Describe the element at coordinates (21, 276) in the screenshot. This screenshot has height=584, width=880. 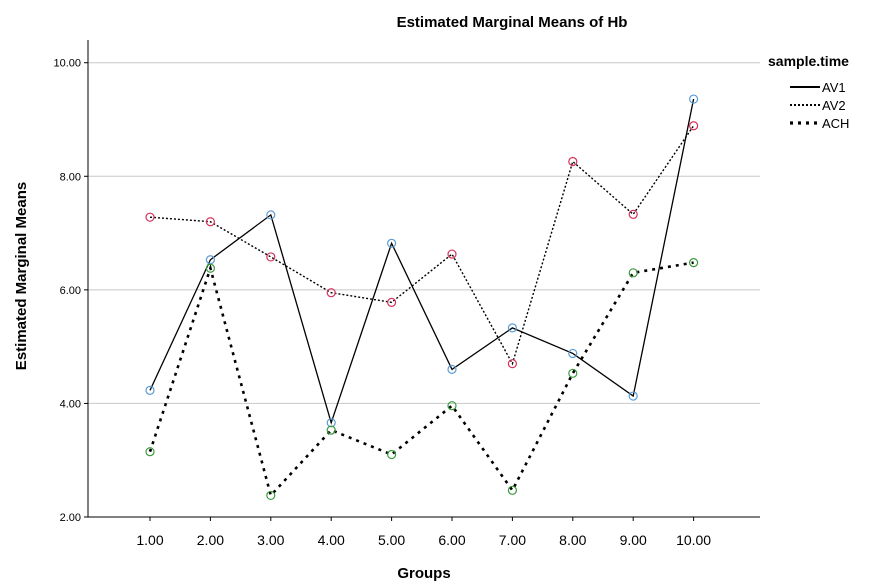
I see `y-axis-title: Estimated Marginal Means` at that location.